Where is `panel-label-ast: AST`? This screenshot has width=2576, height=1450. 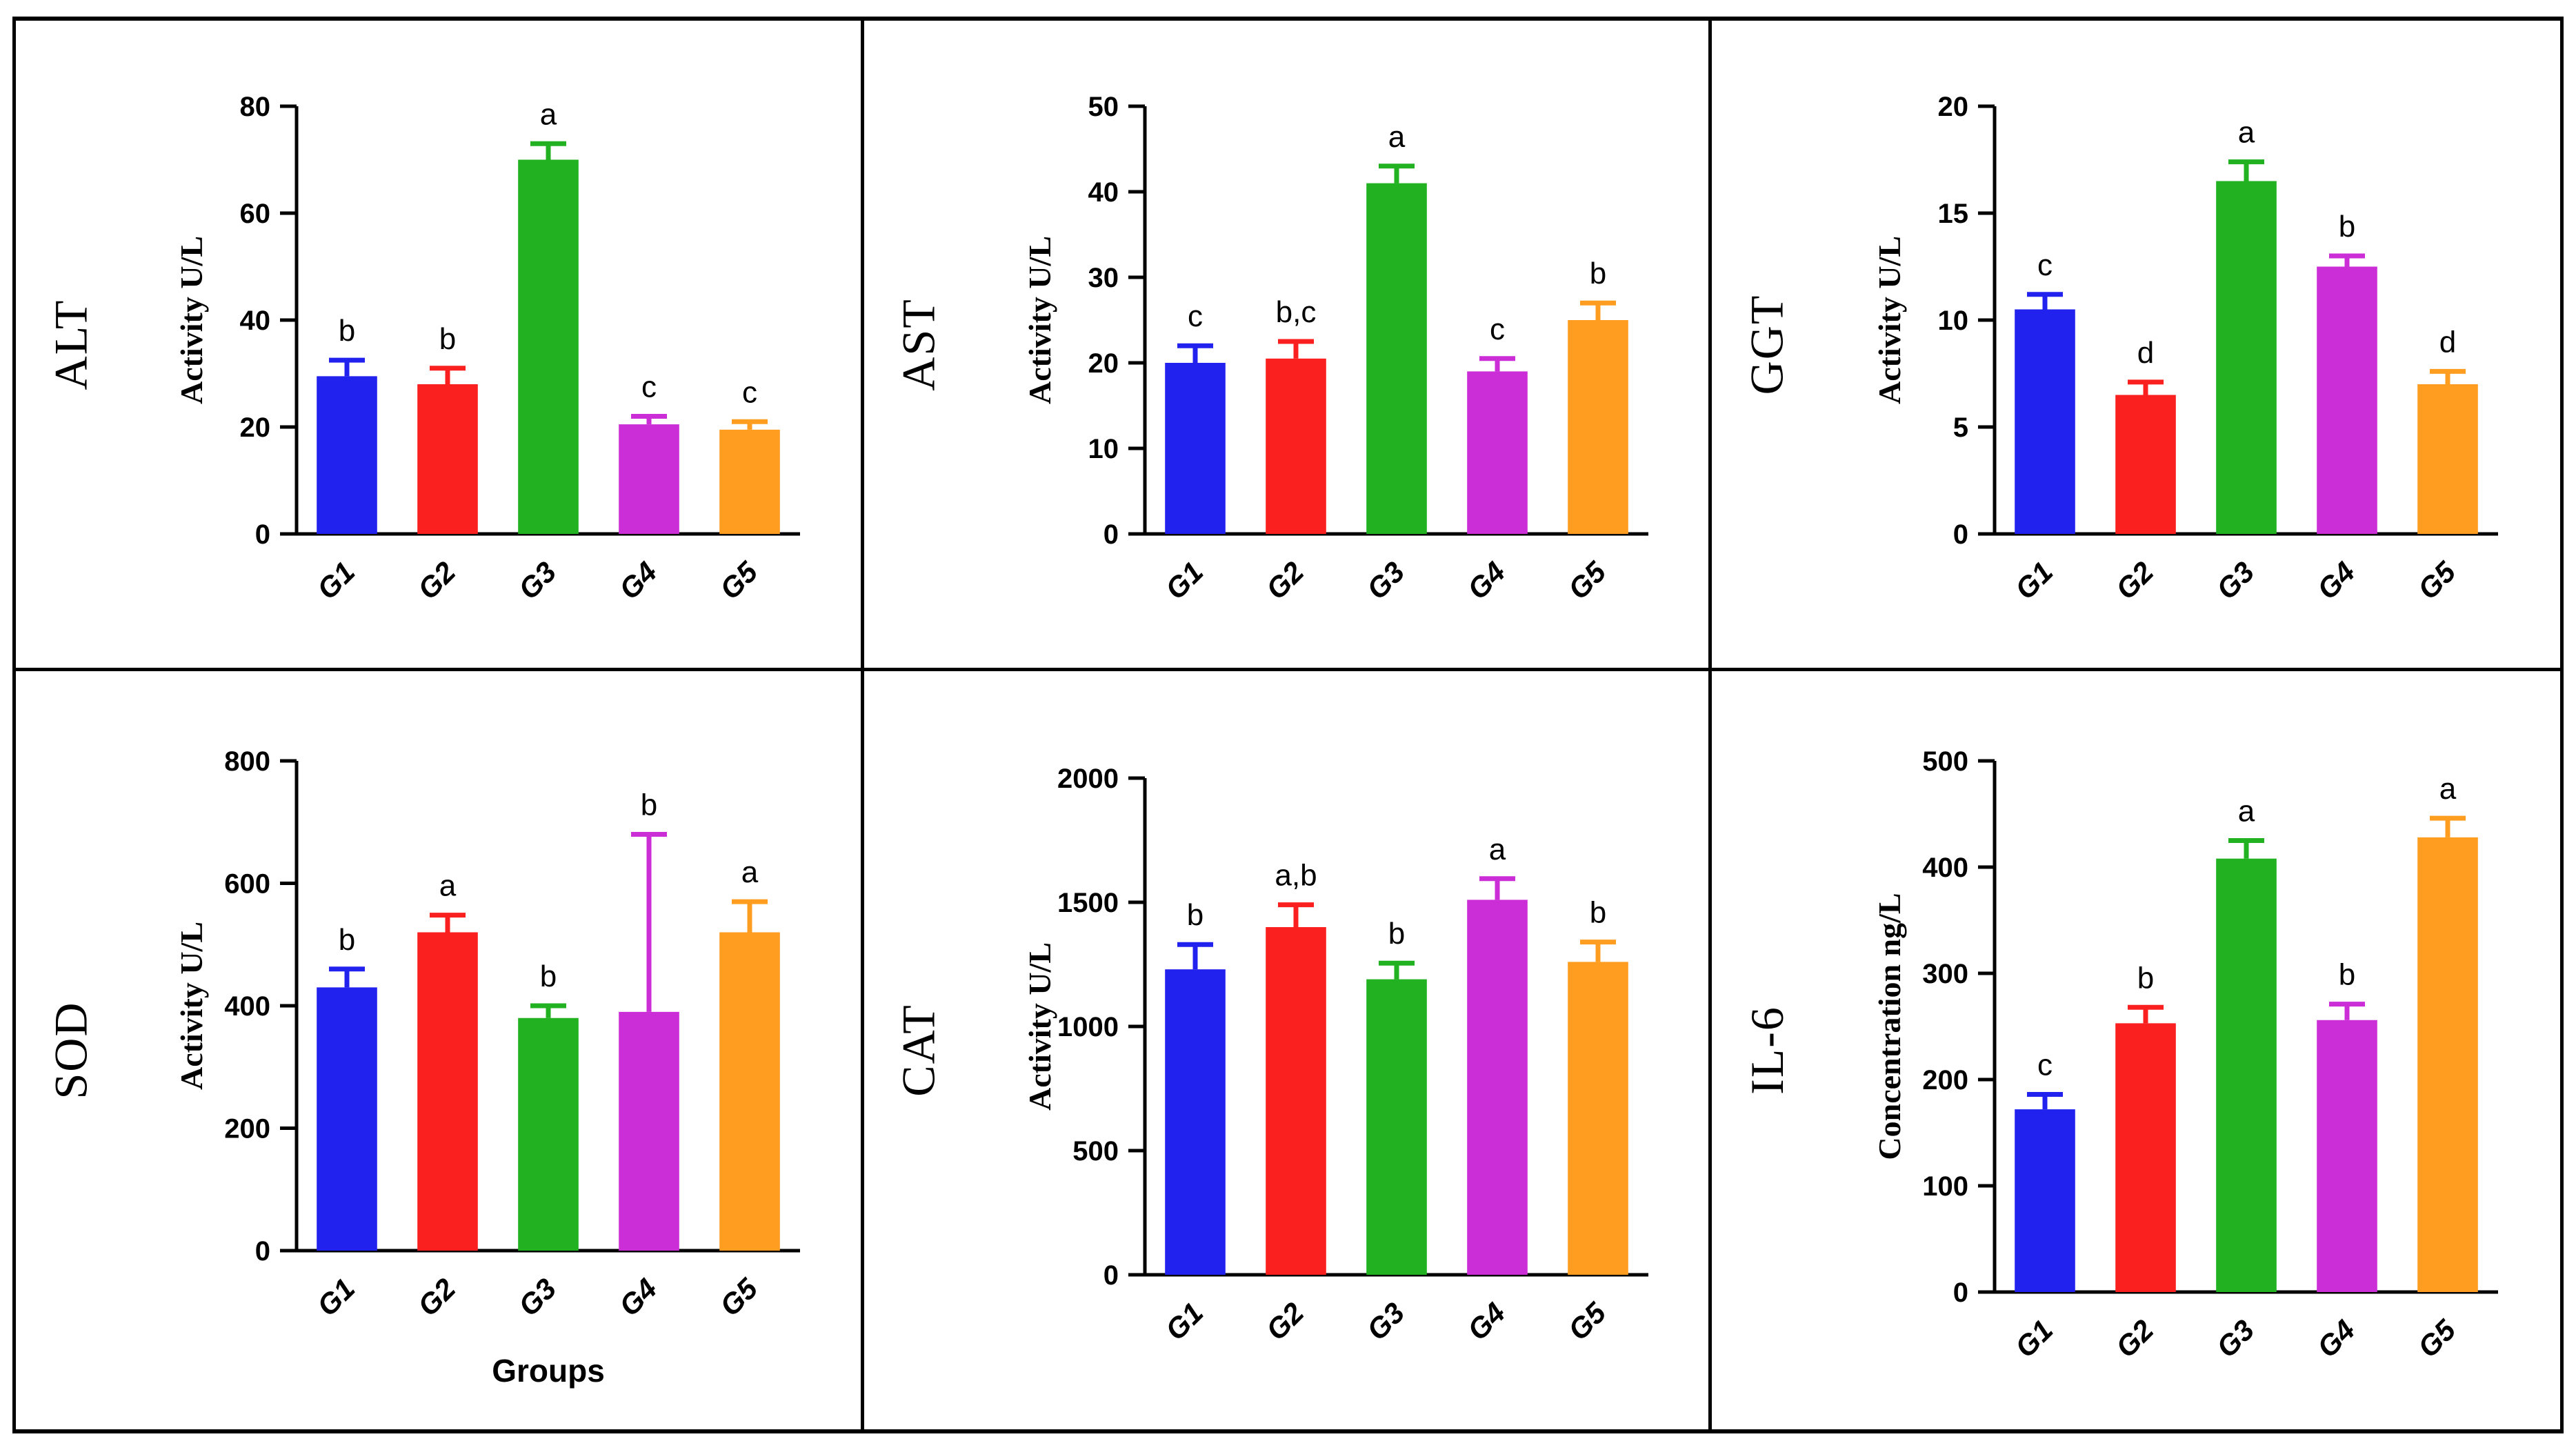
panel-label-ast: AST is located at coordinates (919, 344).